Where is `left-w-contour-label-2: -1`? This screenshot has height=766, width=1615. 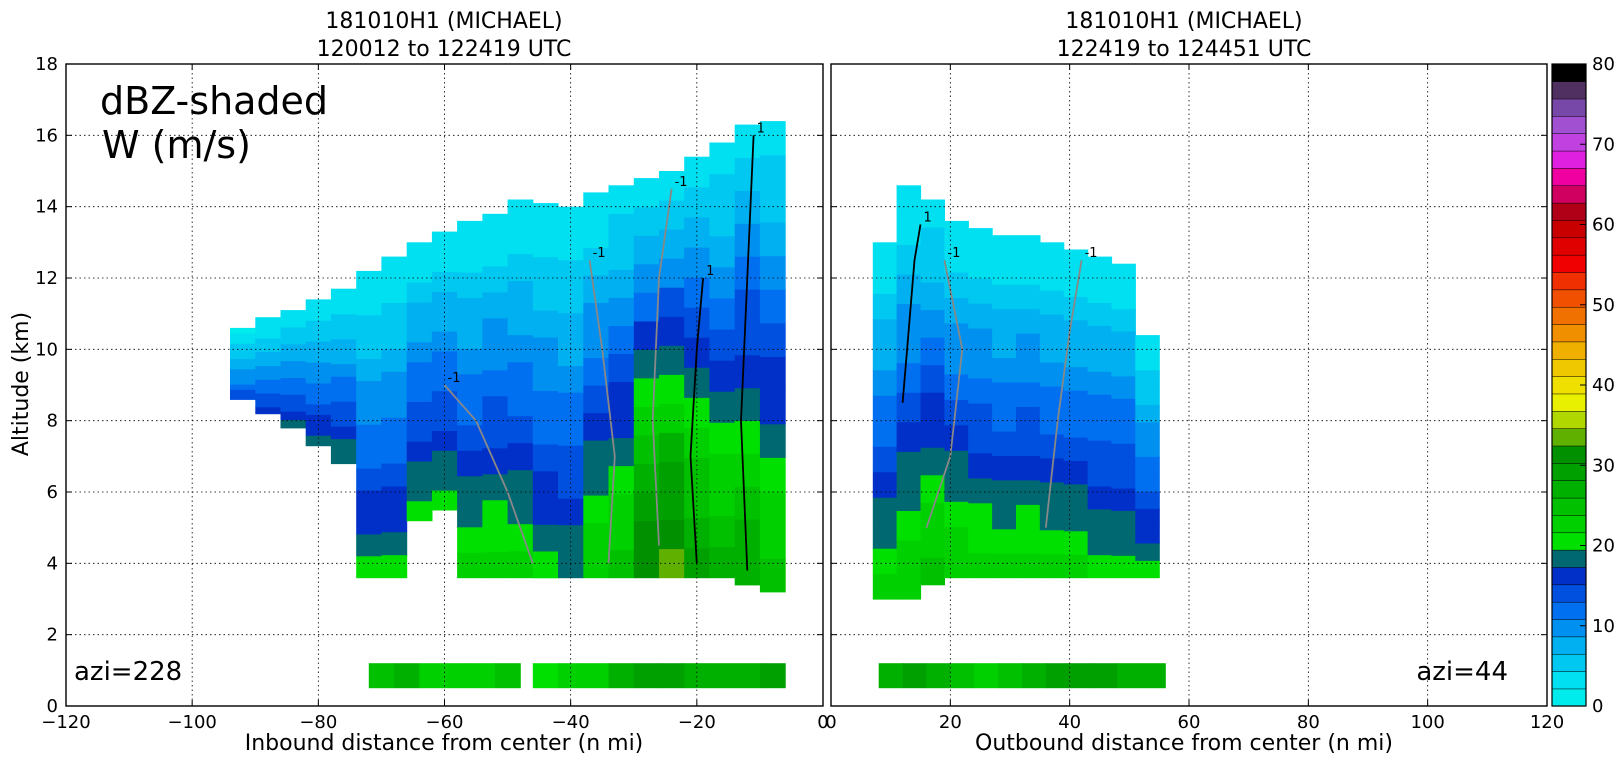
left-w-contour-label-2: -1 is located at coordinates (454, 378).